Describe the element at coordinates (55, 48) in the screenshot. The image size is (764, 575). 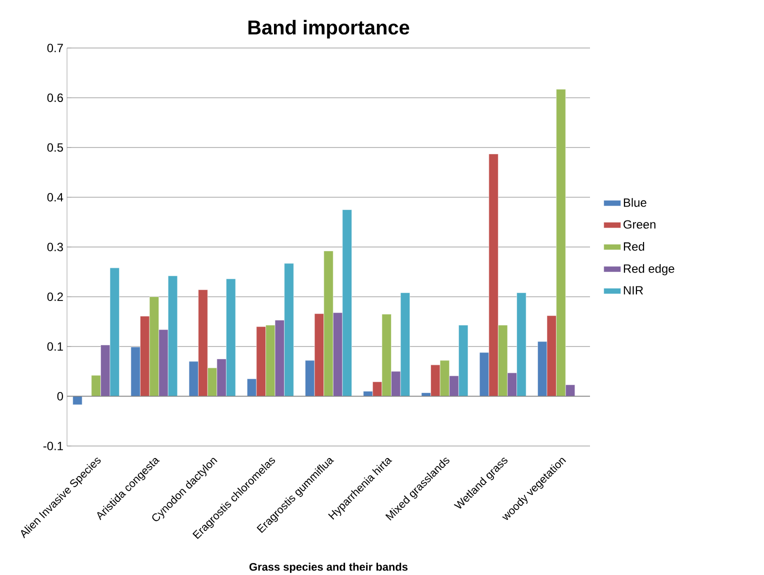
I see `y-tick-label: 0.7` at that location.